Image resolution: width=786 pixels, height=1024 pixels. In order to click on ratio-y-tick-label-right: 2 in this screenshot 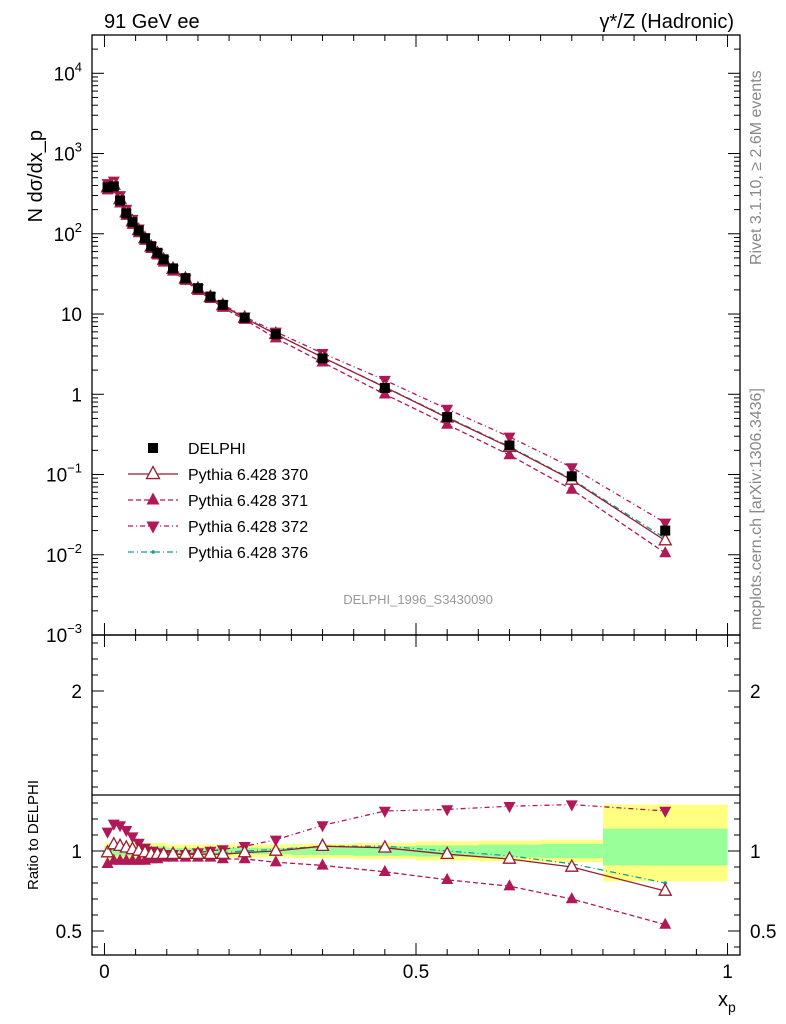, I will do `click(755, 692)`.